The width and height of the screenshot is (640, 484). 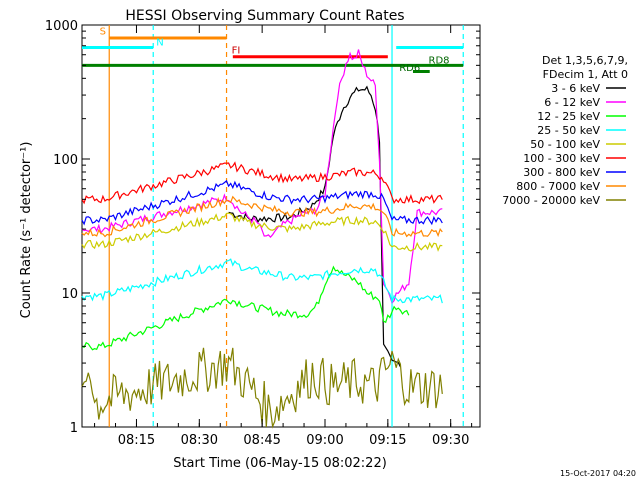 What do you see at coordinates (387, 440) in the screenshot?
I see `x-tick-label: 09:15` at bounding box center [387, 440].